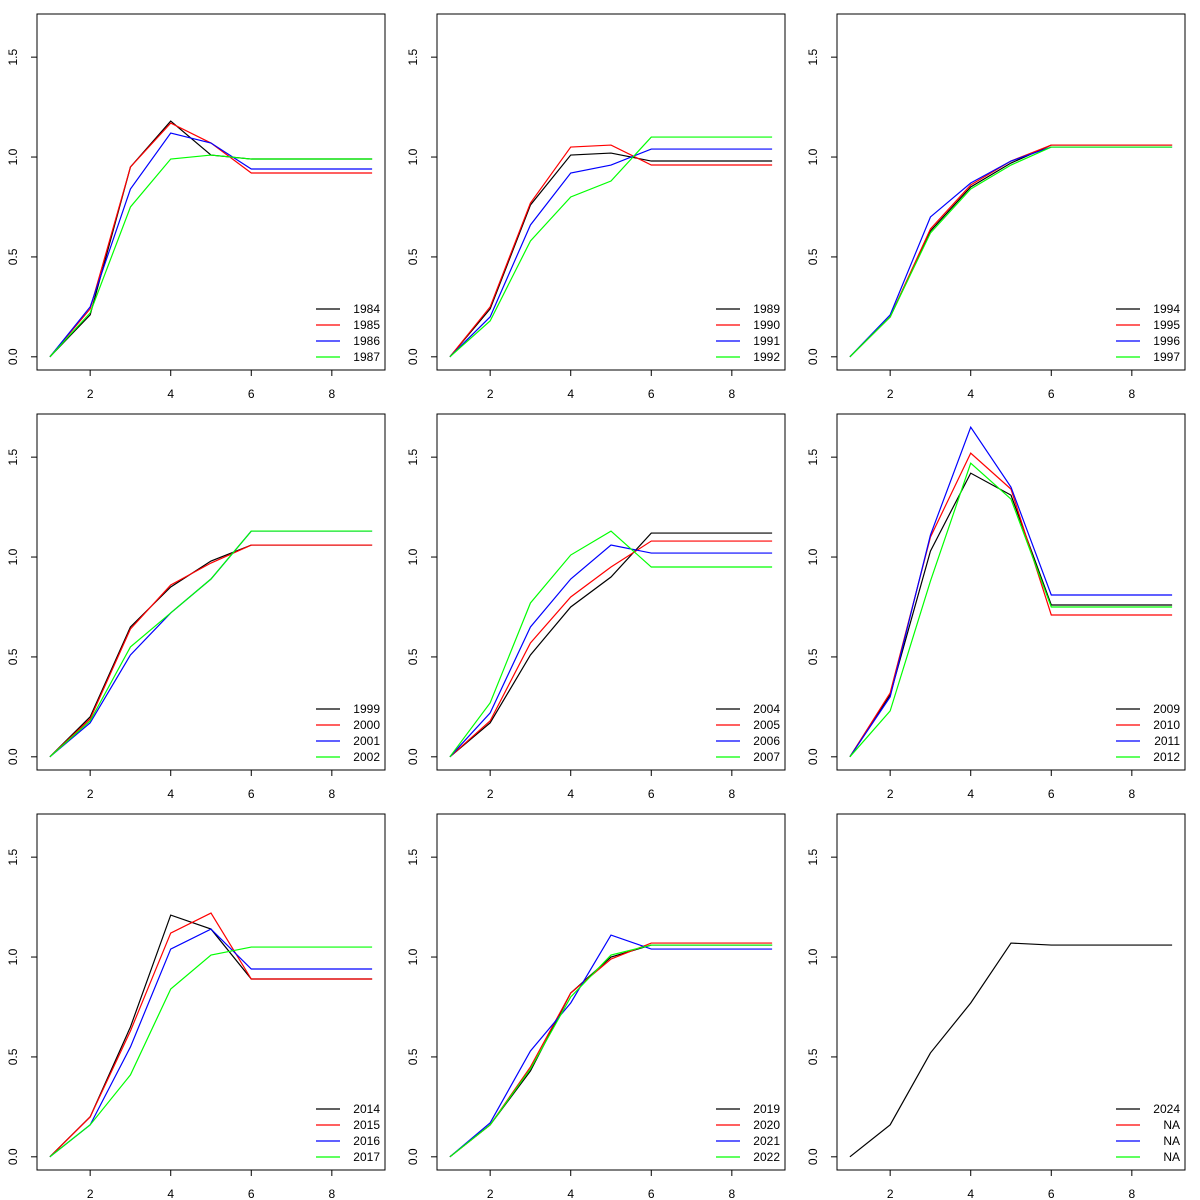 The image size is (1200, 1200). What do you see at coordinates (766, 1141) in the screenshot?
I see `legend-label: 2021` at bounding box center [766, 1141].